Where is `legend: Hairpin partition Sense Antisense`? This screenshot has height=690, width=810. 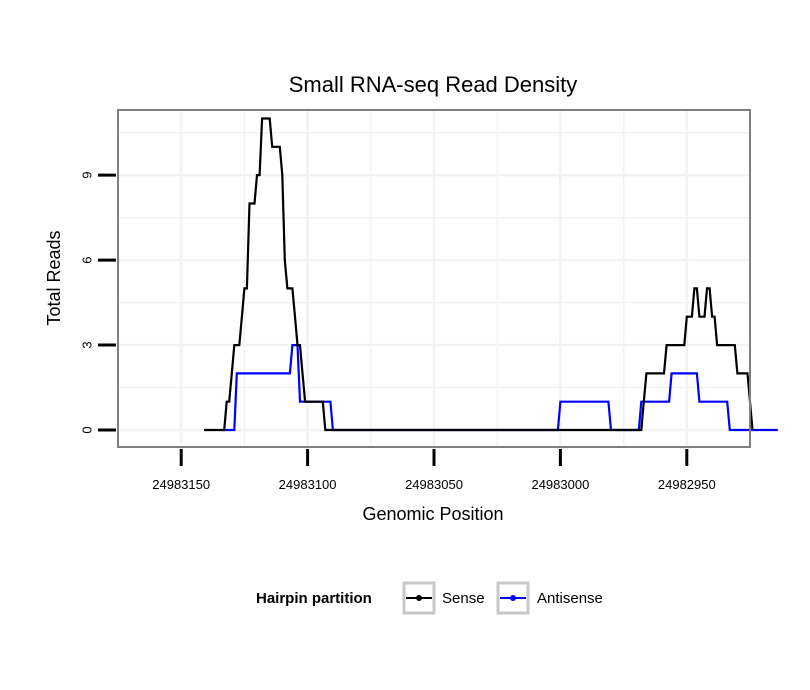
legend: Hairpin partition Sense Antisense is located at coordinates (429, 598).